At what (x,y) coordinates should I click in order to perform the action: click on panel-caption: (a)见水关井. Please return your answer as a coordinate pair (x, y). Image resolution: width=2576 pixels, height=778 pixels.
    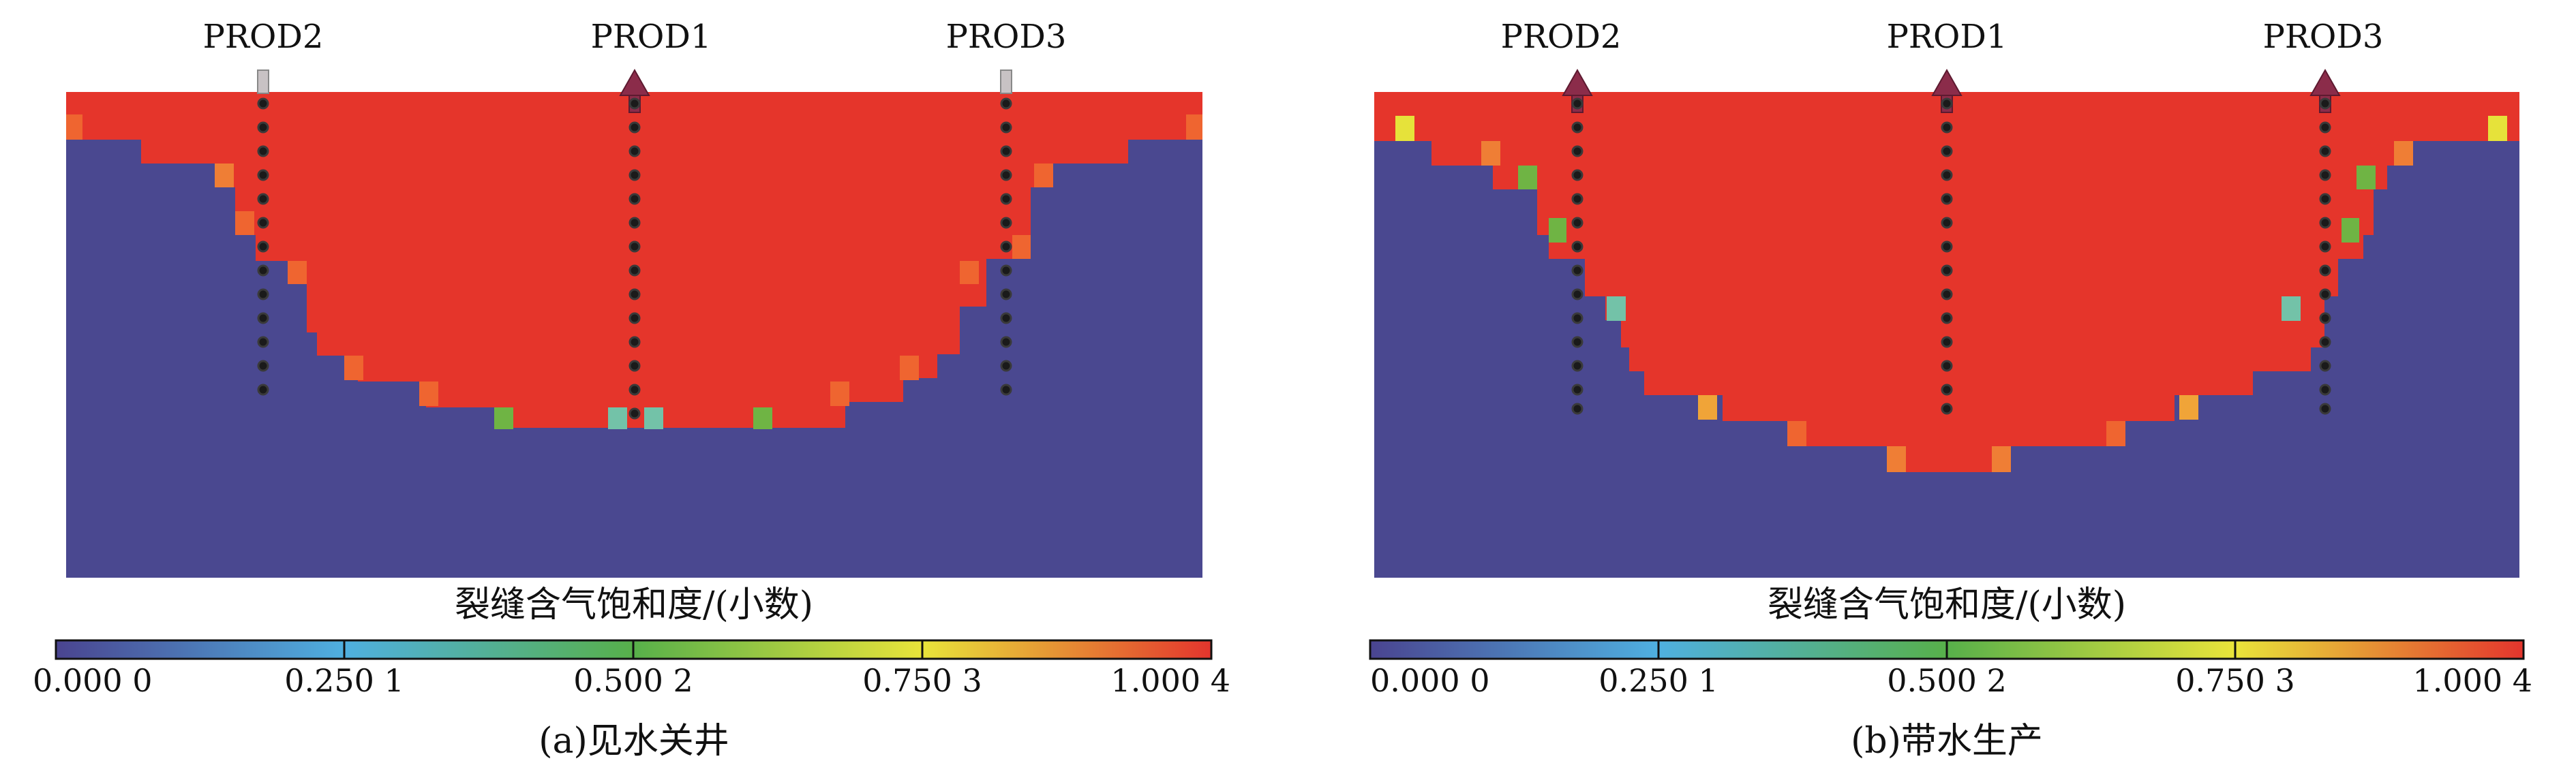
    Looking at the image, I should click on (634, 741).